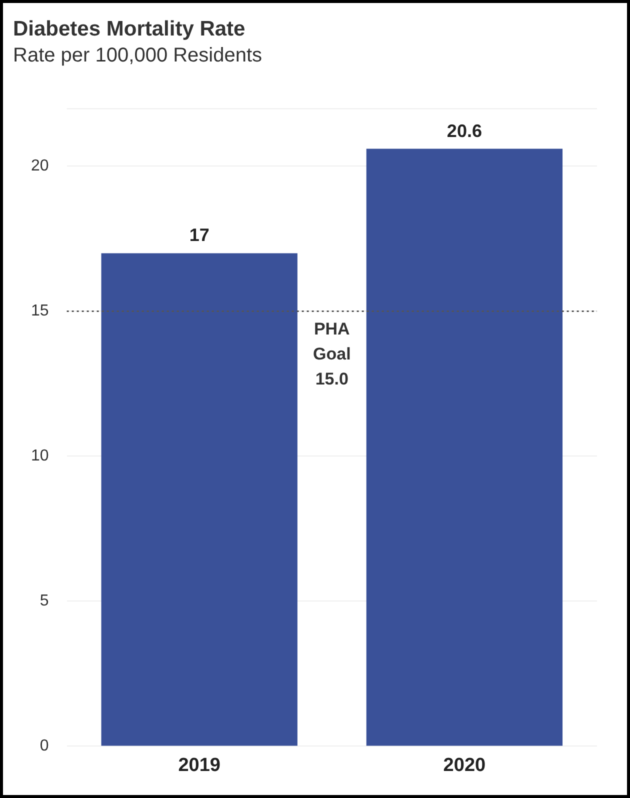  What do you see at coordinates (464, 130) in the screenshot?
I see `data-label: 20.6` at bounding box center [464, 130].